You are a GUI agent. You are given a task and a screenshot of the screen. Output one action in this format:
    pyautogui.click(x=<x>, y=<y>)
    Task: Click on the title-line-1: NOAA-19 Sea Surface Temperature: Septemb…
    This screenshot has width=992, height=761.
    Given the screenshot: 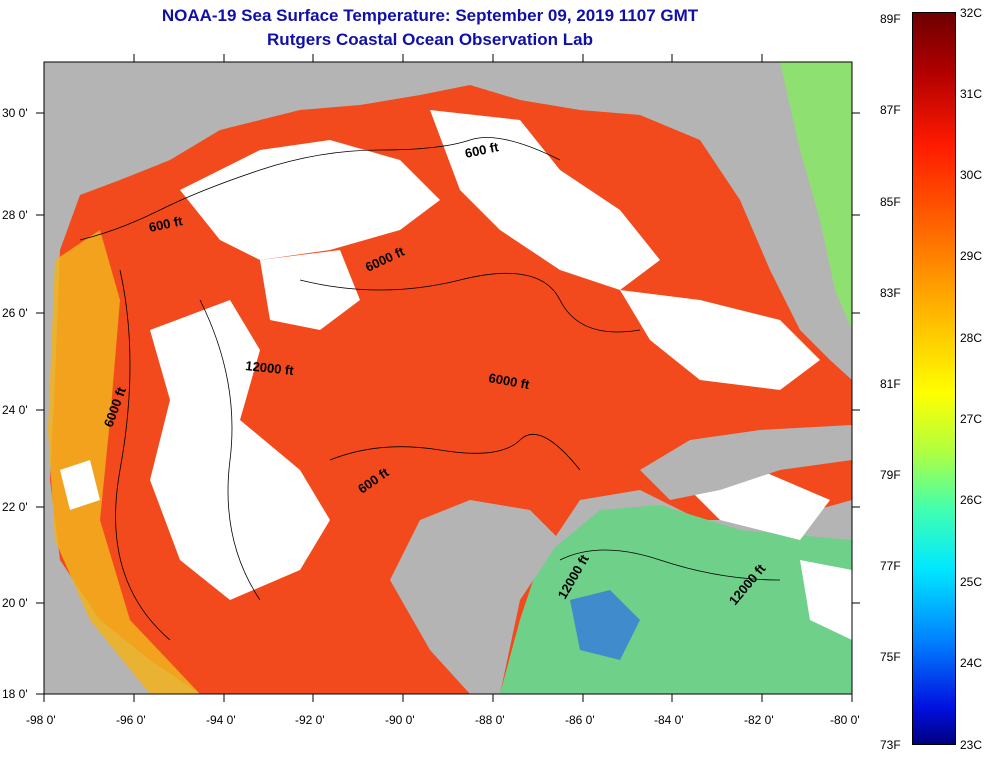 What is the action you would take?
    pyautogui.click(x=430, y=15)
    